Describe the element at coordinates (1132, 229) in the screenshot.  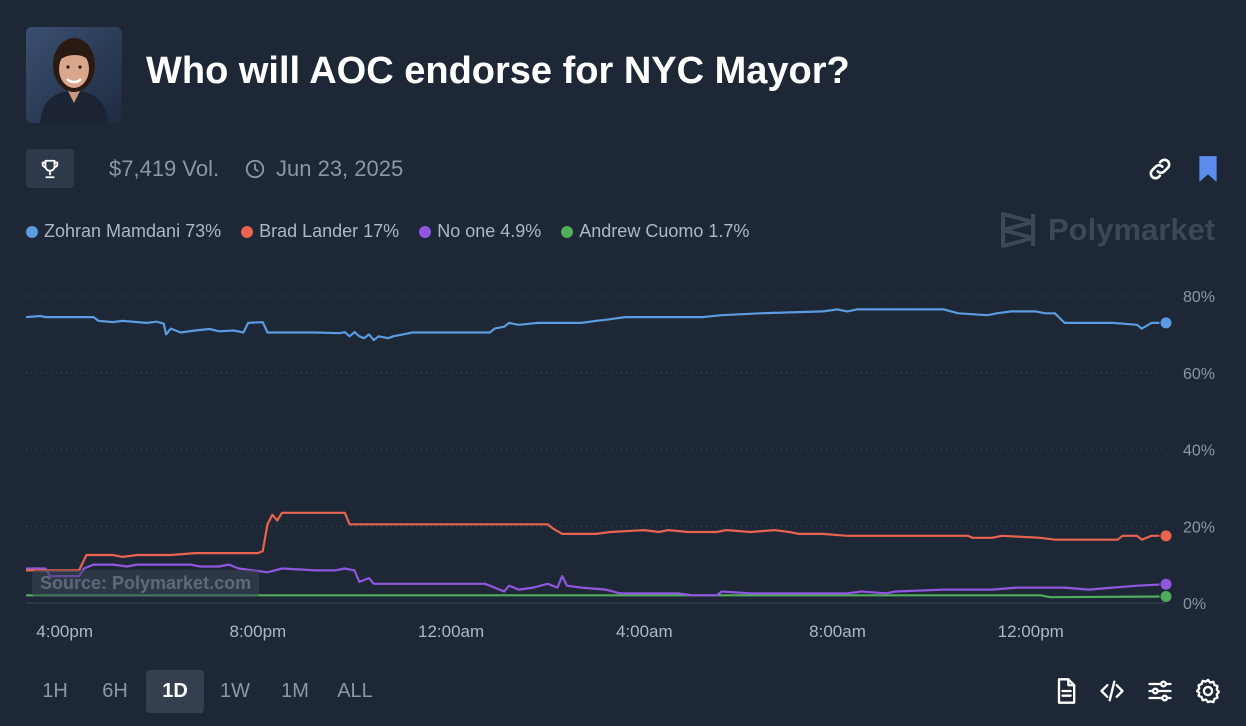
I see `brand-name: Polymarket` at that location.